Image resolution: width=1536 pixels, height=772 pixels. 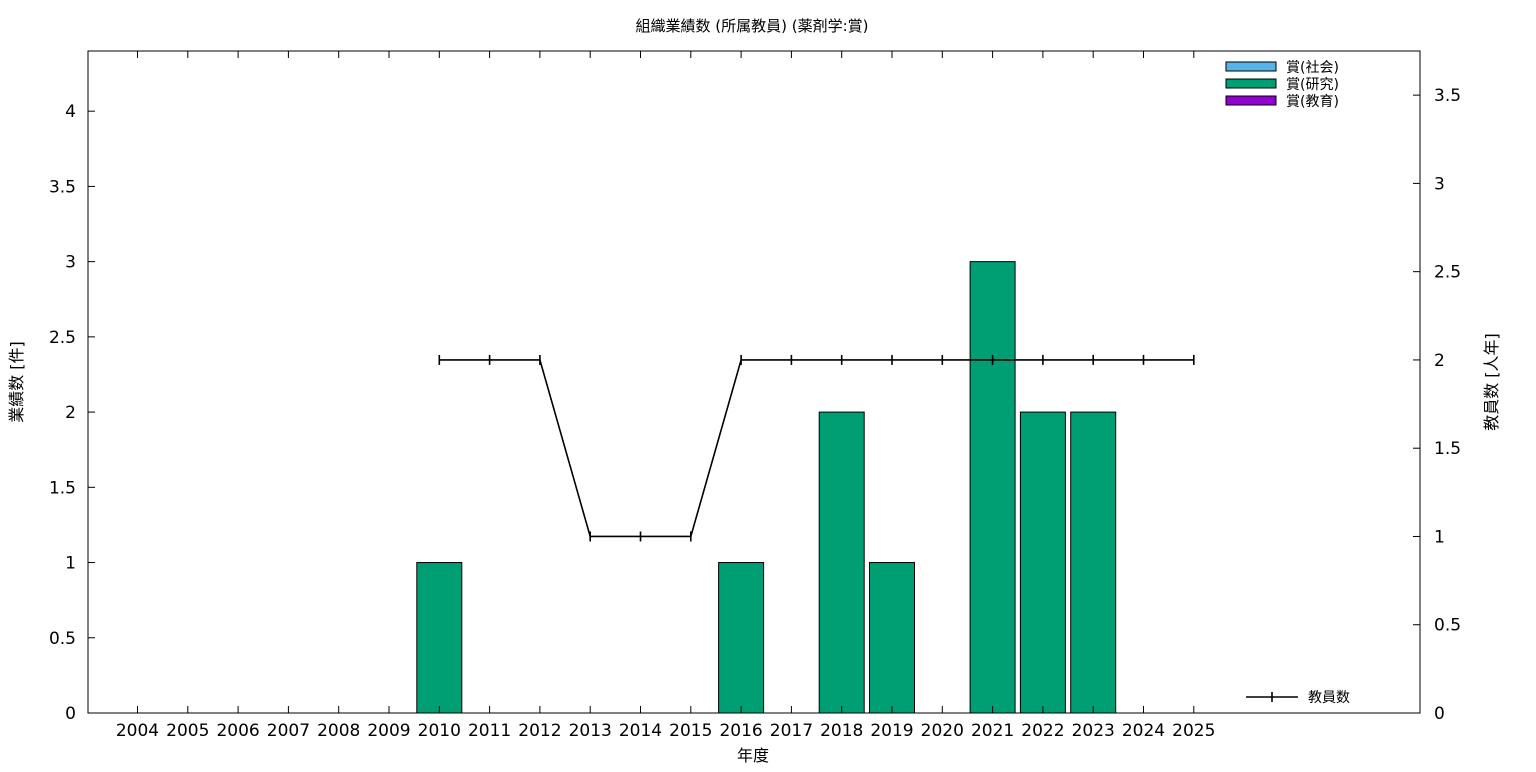 What do you see at coordinates (70, 714) in the screenshot?
I see `y-tick-label-0: 0` at bounding box center [70, 714].